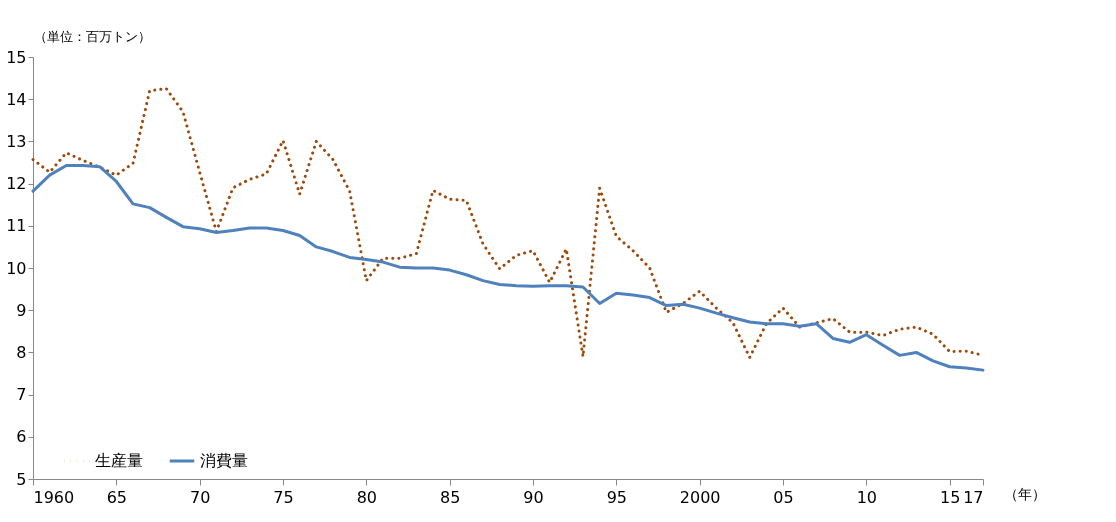 The width and height of the screenshot is (1116, 522). I want to click on x-tick-label: 90, so click(533, 497).